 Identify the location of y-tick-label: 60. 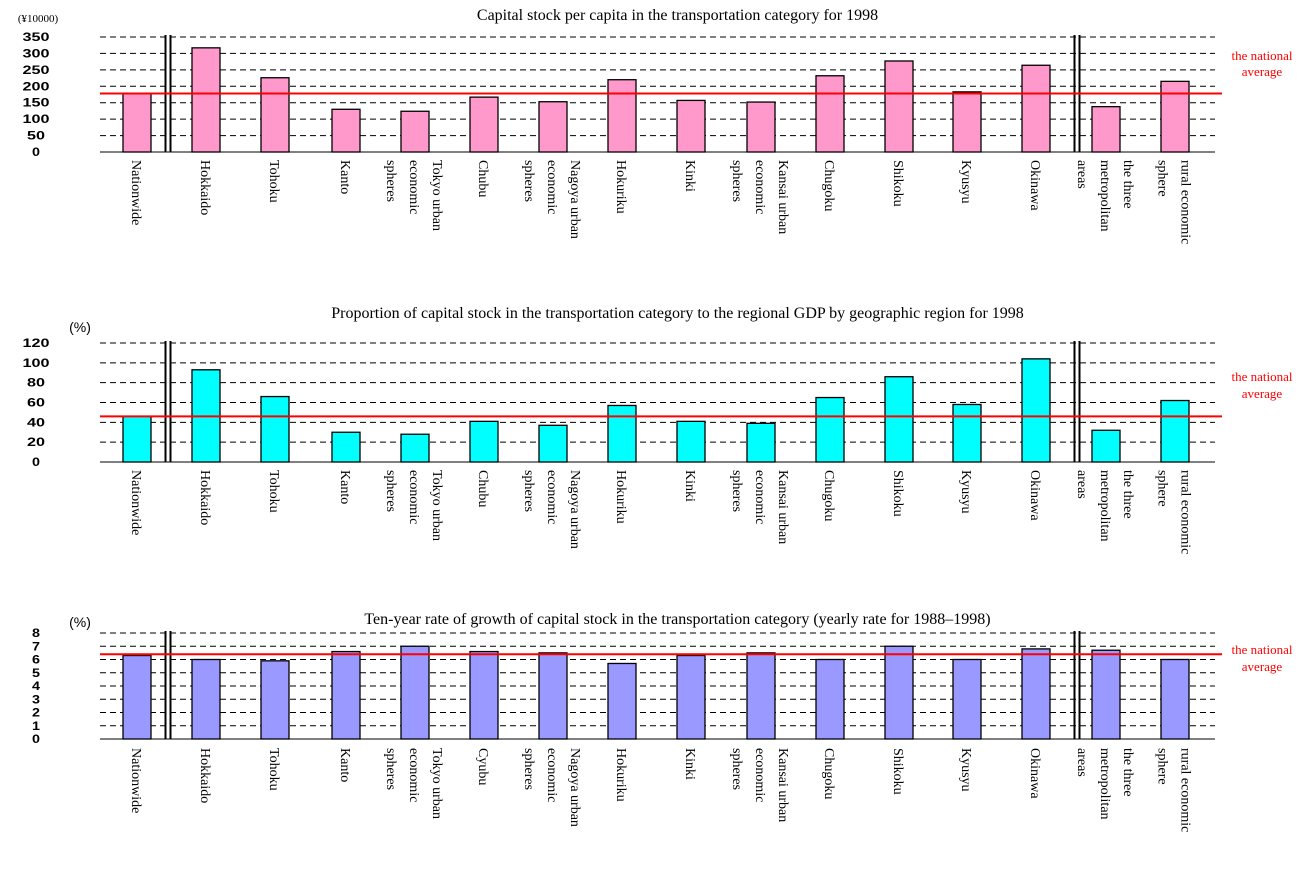
(36, 403).